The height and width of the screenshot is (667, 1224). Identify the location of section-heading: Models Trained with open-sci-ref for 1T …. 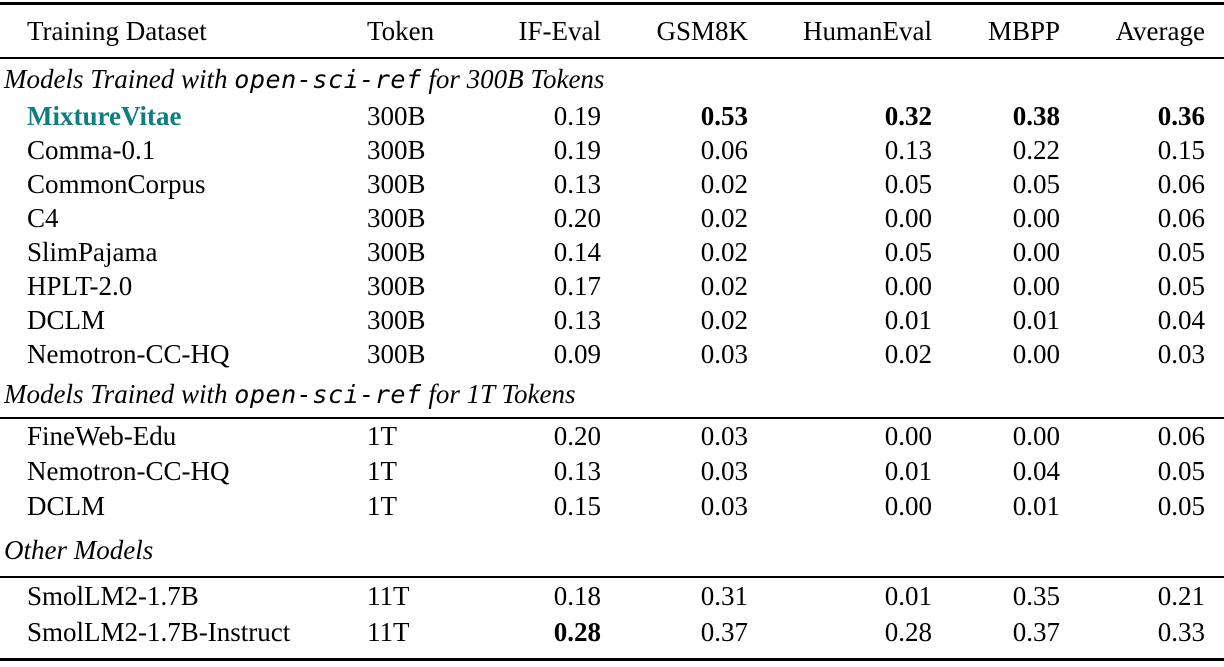
(612, 395).